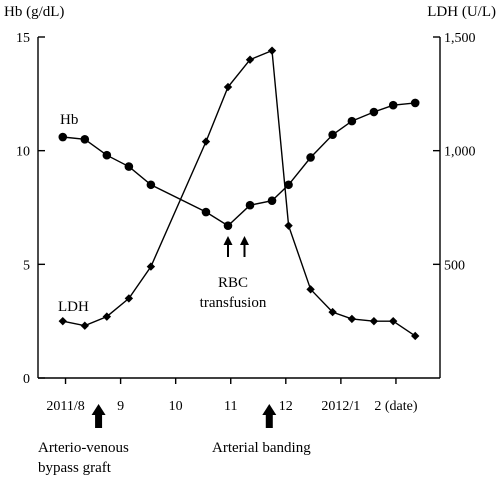 This screenshot has height=478, width=500. Describe the element at coordinates (120, 406) in the screenshot. I see `x-tick-label: 9` at that location.